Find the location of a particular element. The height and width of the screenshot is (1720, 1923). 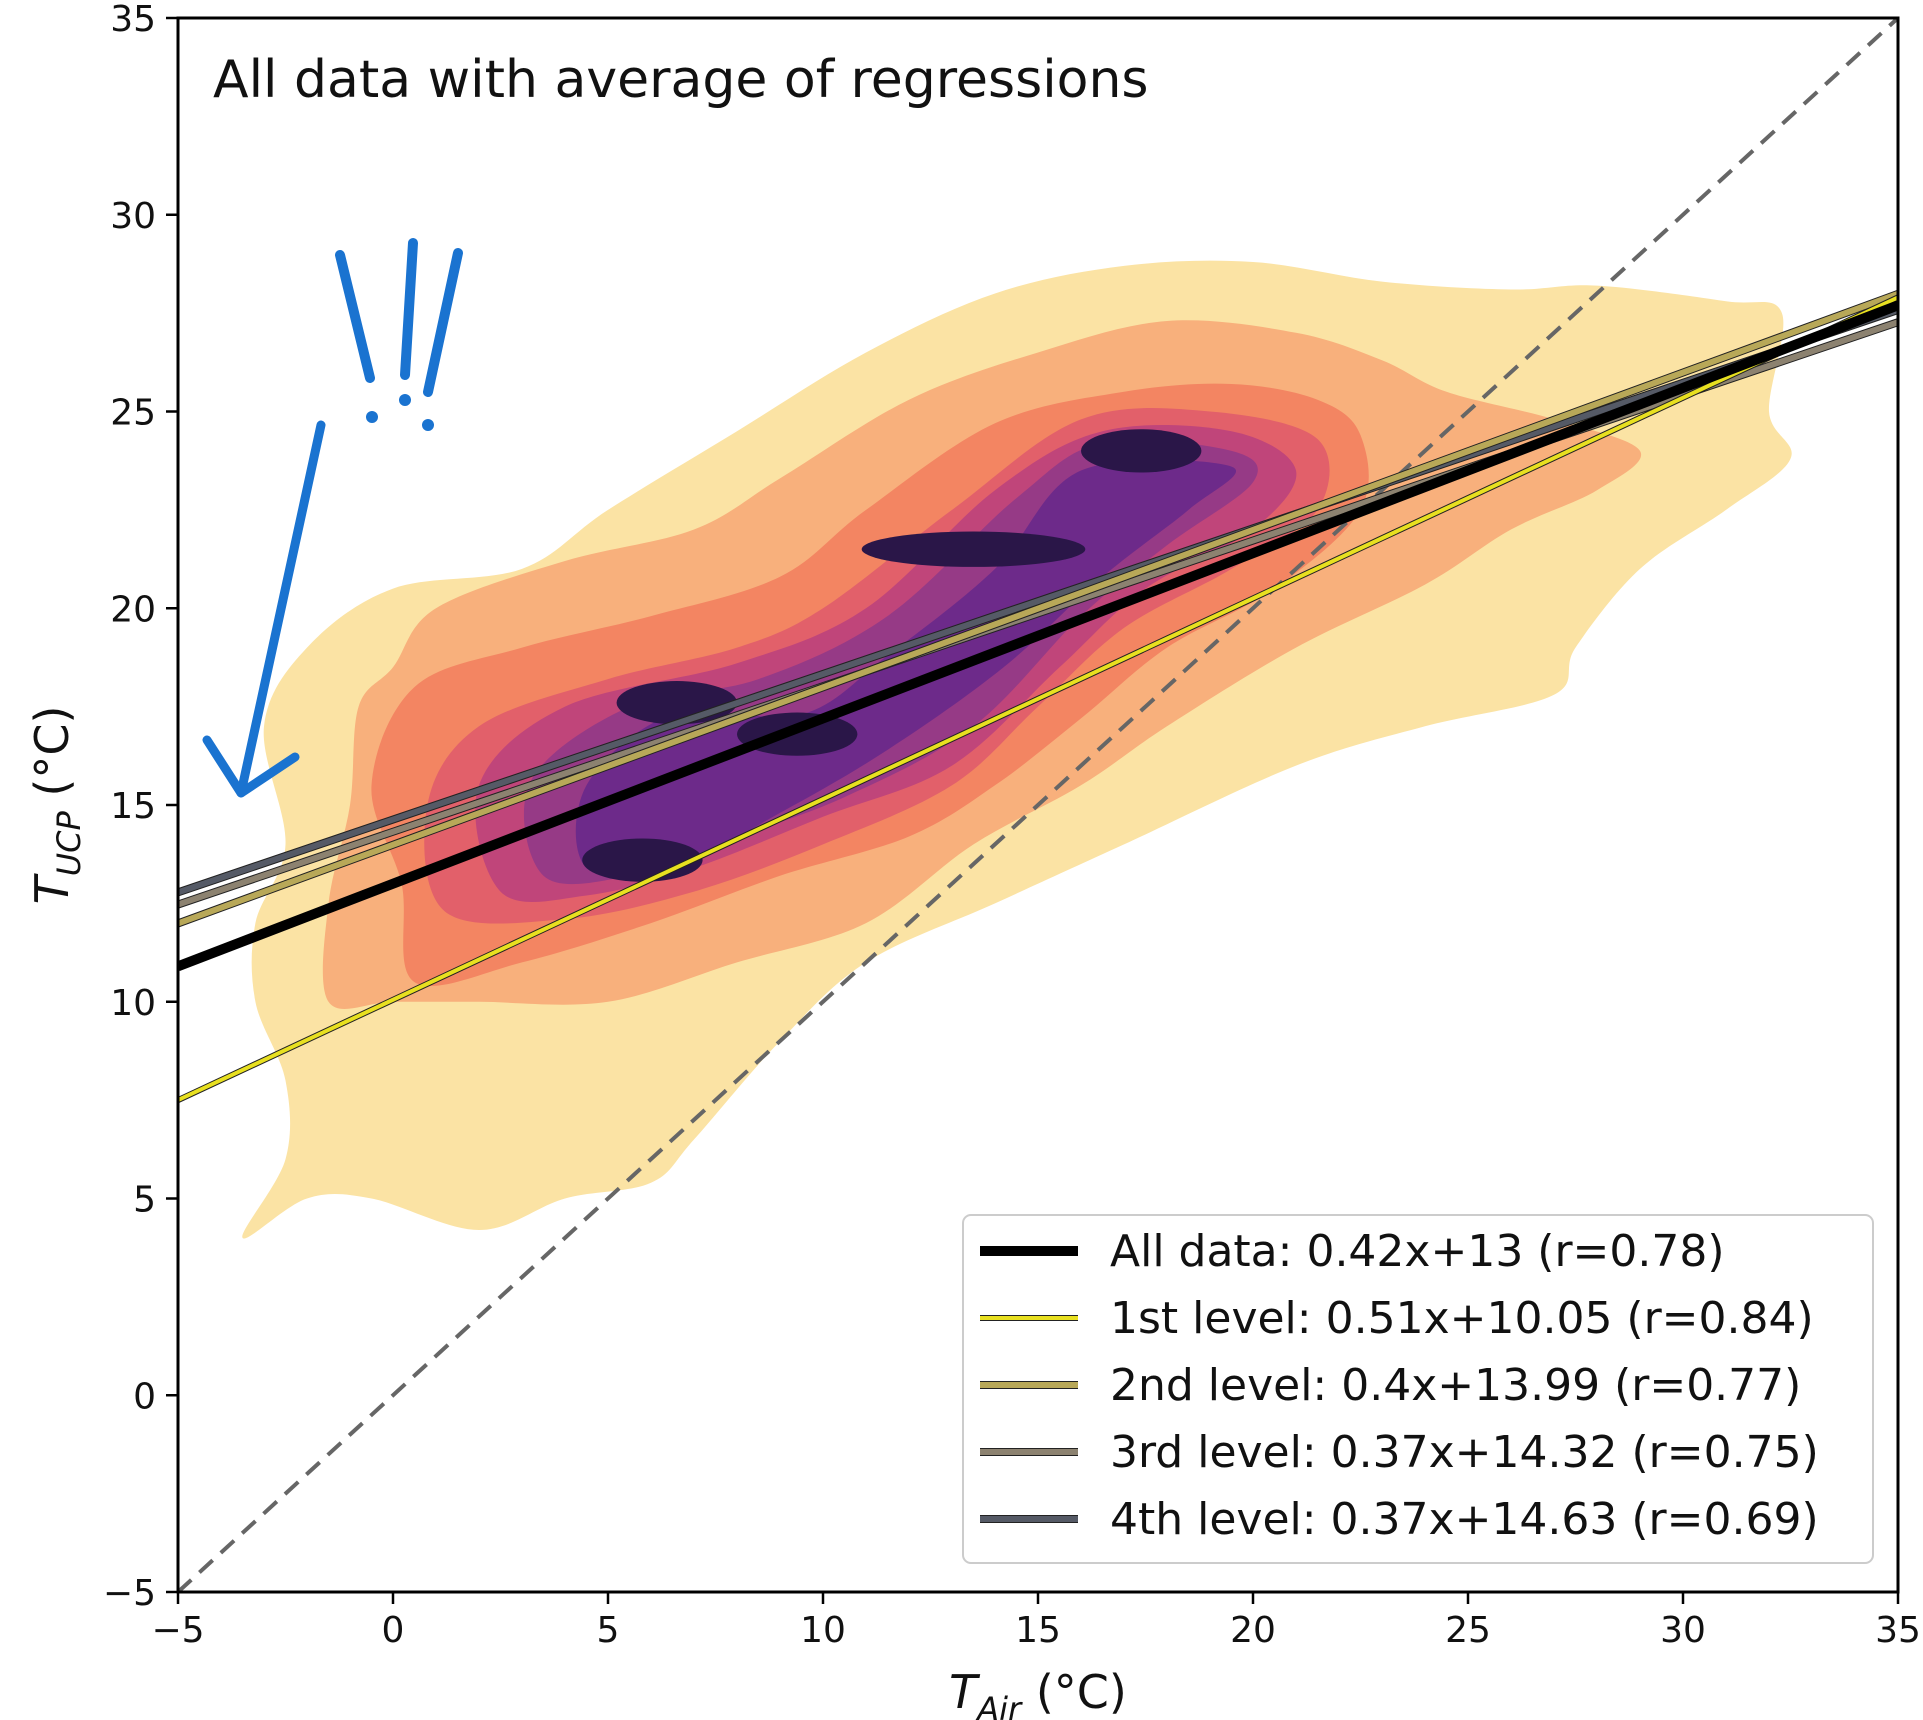

x-axis: −5 0 5 10 15 20 25 30 35 is located at coordinates (1036, 1621).